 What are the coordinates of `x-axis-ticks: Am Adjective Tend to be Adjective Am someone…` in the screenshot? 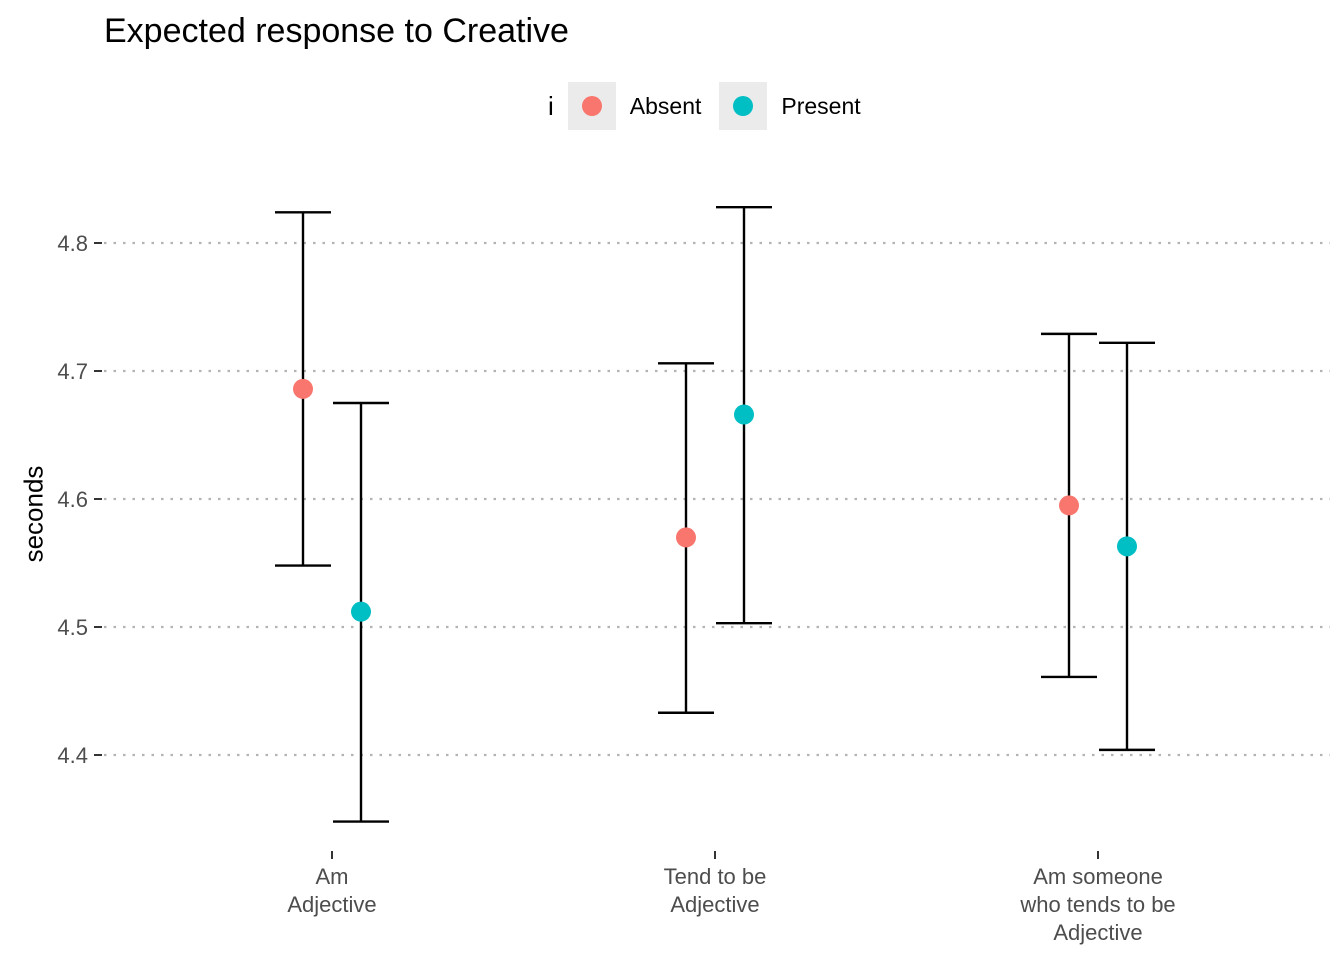 It's located at (731, 898).